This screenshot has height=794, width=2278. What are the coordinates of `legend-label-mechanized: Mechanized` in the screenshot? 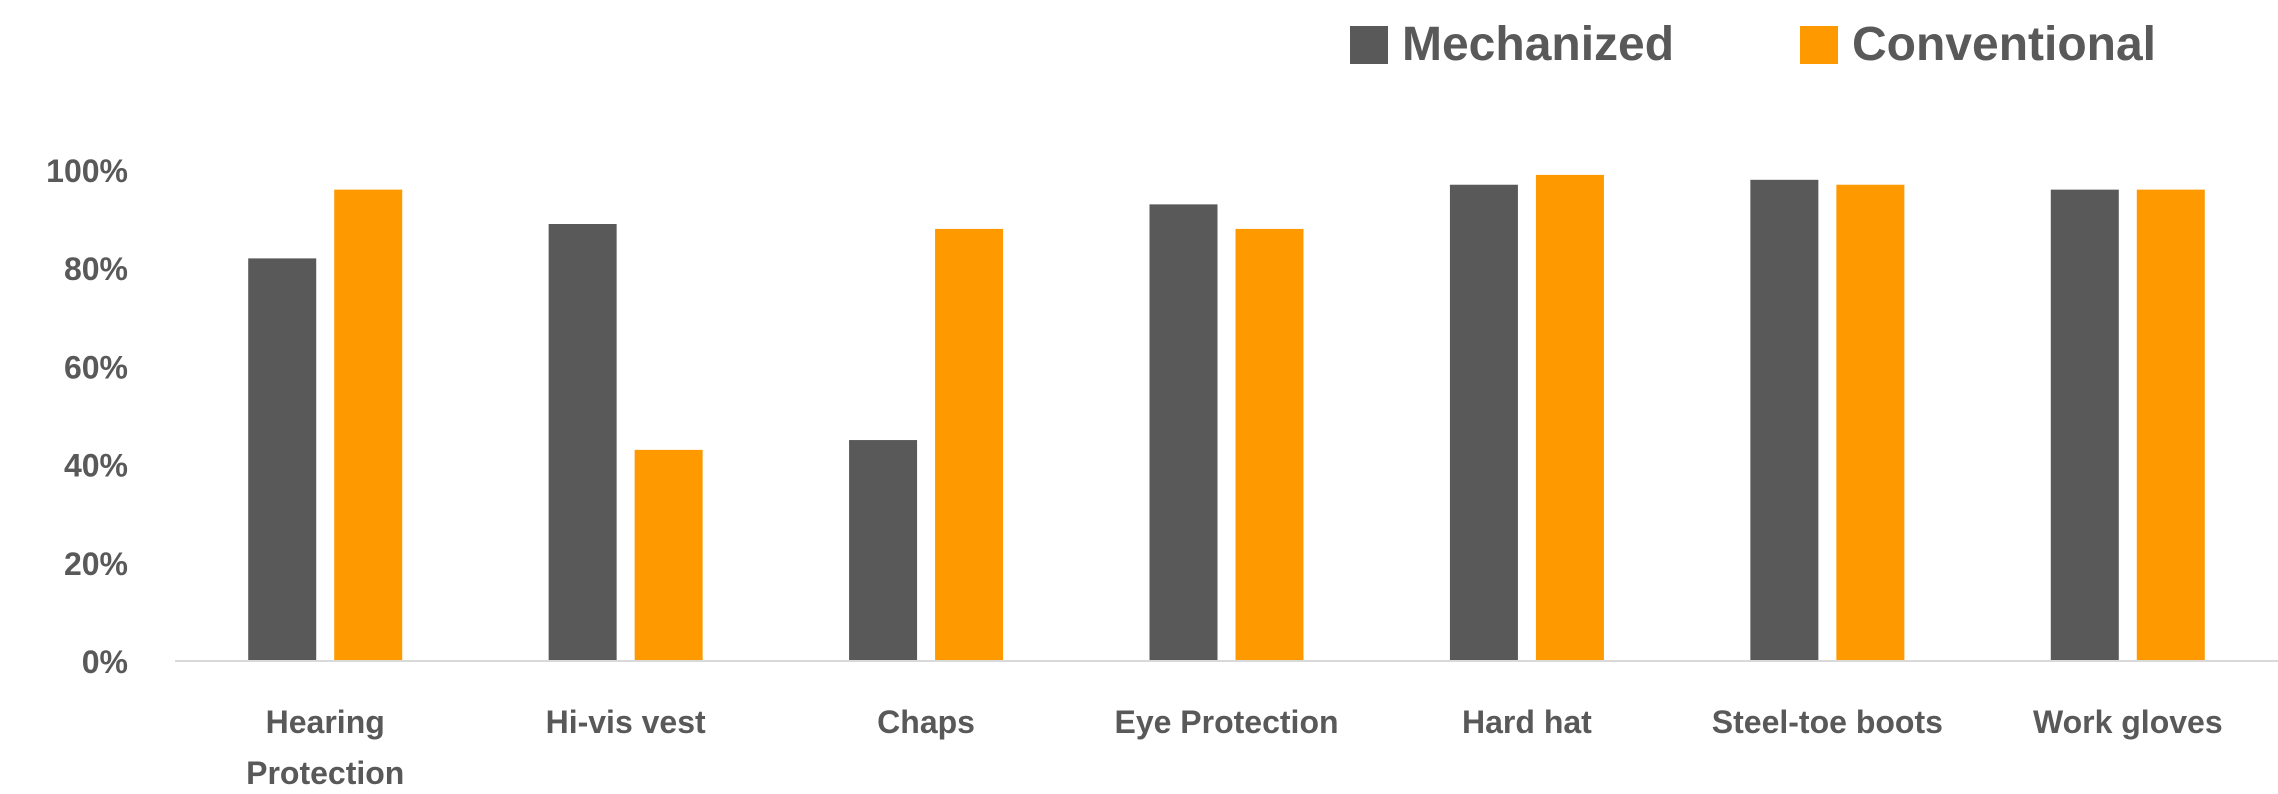 It's located at (1538, 44).